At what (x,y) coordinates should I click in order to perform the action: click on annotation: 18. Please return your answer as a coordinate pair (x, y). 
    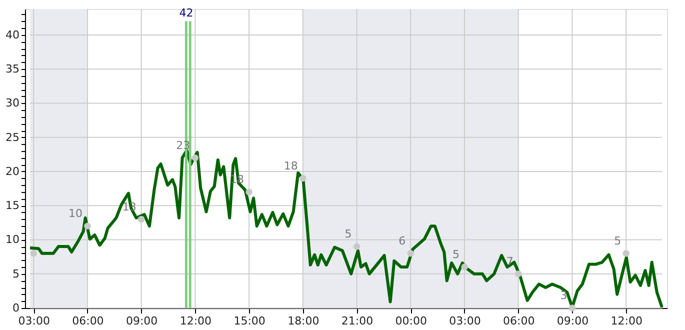
    Looking at the image, I should click on (291, 165).